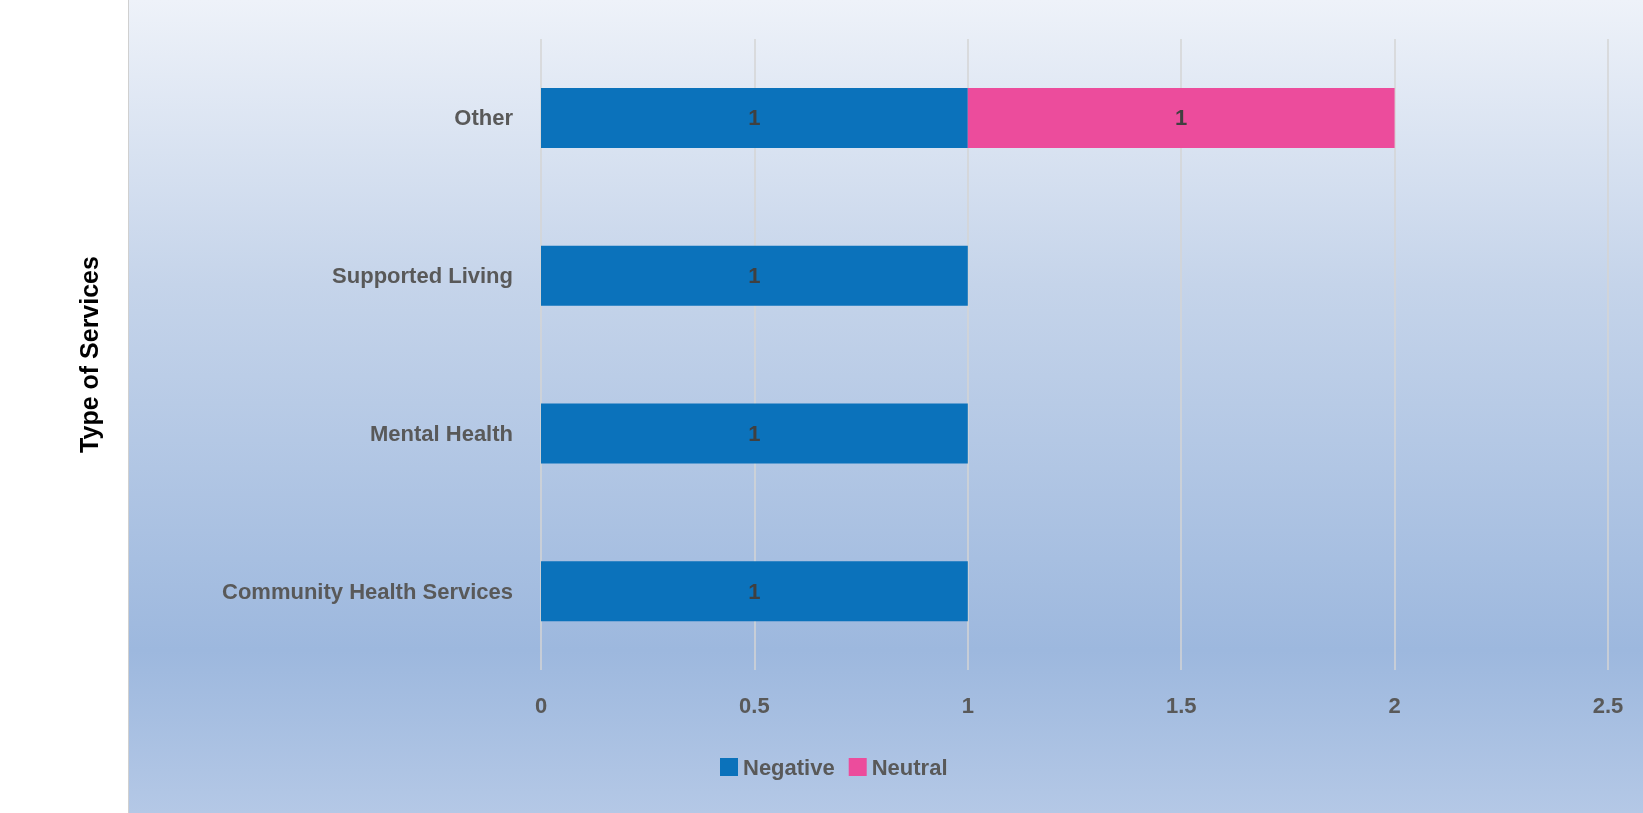 Image resolution: width=1643 pixels, height=813 pixels. What do you see at coordinates (967, 705) in the screenshot?
I see `x-tick-label: 1` at bounding box center [967, 705].